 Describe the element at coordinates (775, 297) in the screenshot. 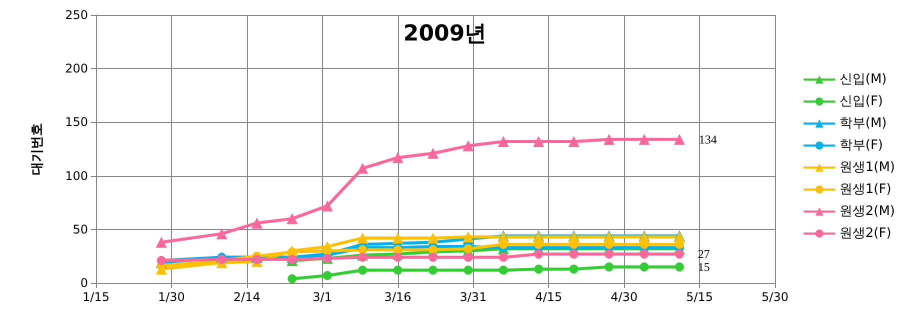

I see `x-tick-label: 5/30` at that location.